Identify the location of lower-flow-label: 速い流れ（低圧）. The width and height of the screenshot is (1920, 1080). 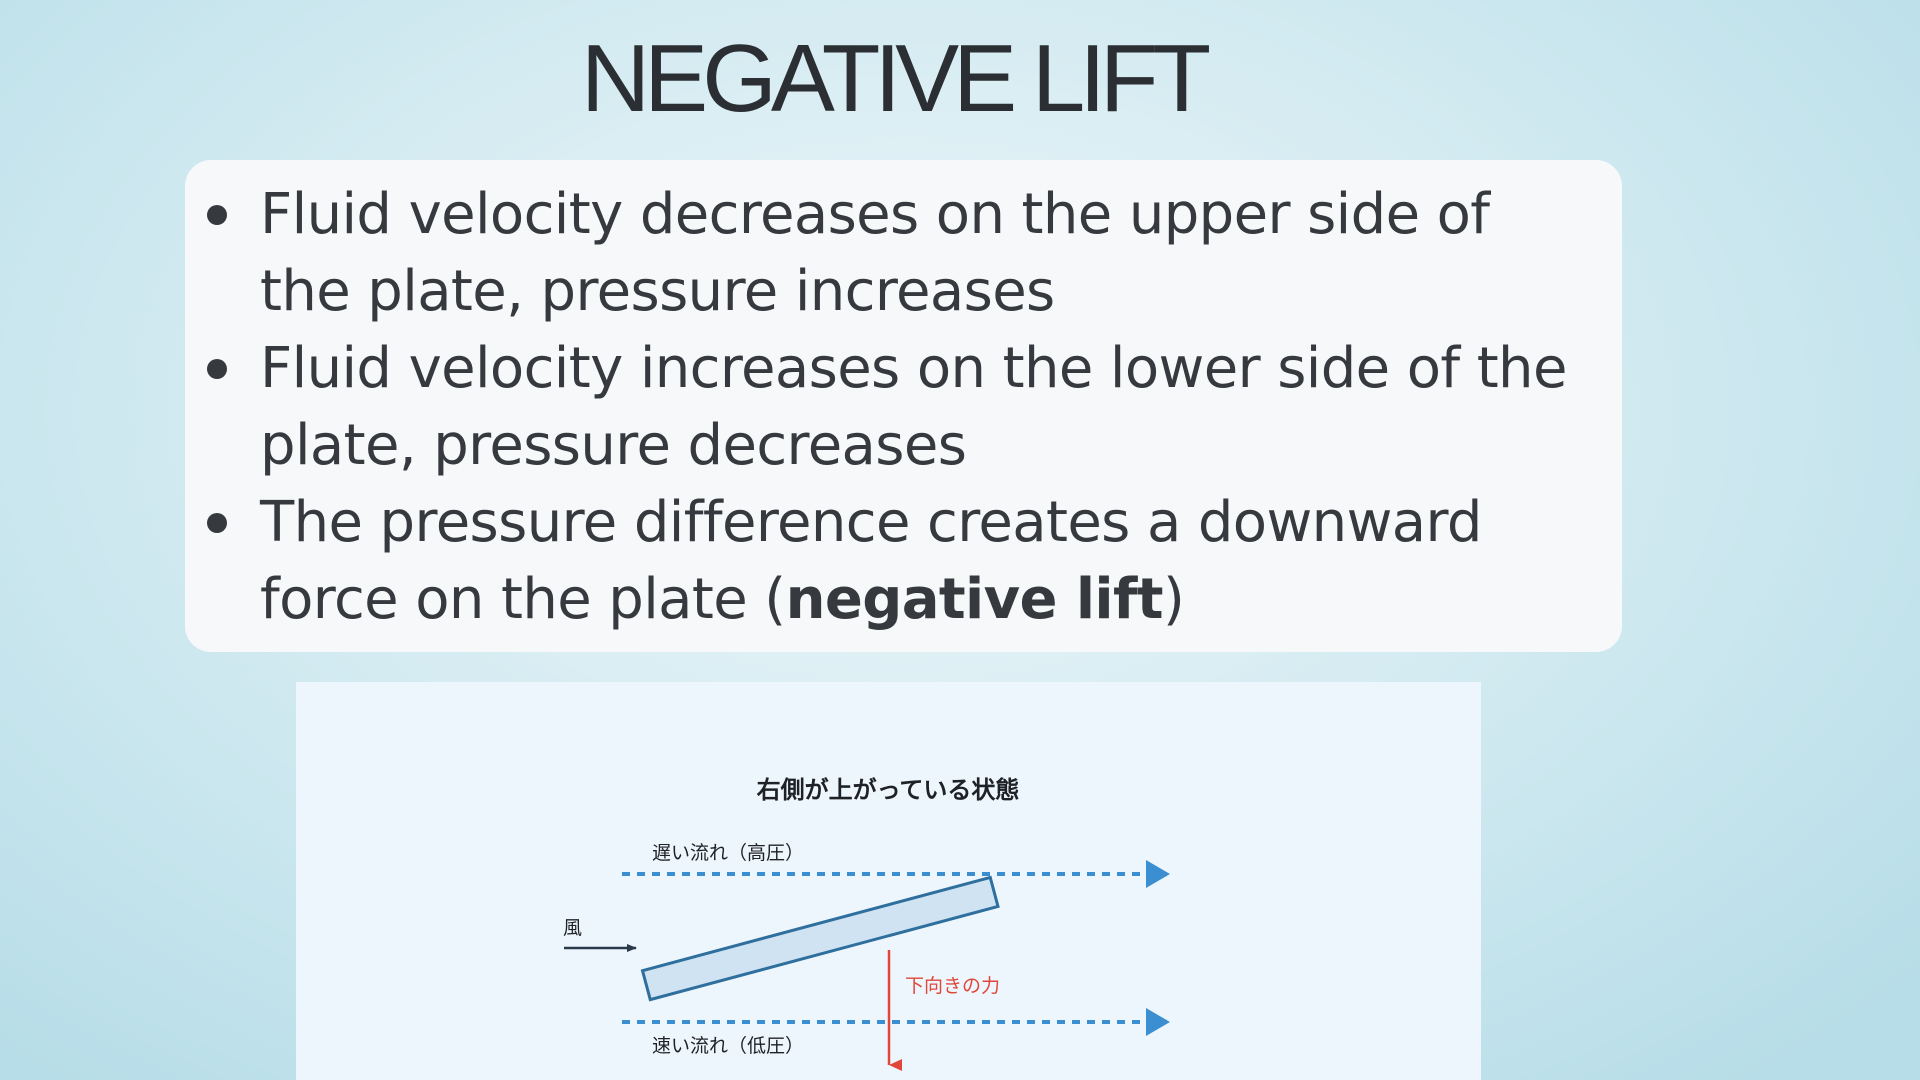
(728, 1046).